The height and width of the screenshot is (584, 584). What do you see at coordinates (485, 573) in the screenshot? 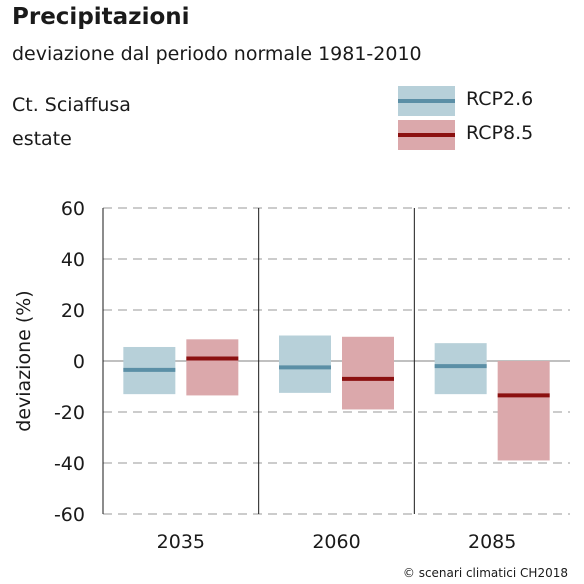
I see `credit-text: © scenari climatici CH2018` at bounding box center [485, 573].